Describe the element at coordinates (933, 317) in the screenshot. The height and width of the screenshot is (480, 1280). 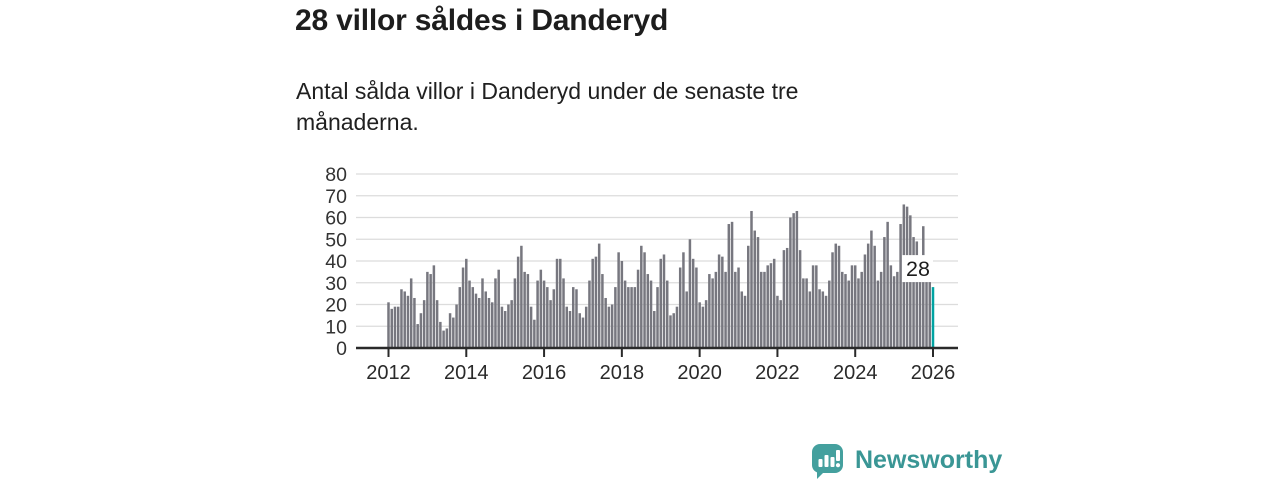
I see `highlighted-bar` at that location.